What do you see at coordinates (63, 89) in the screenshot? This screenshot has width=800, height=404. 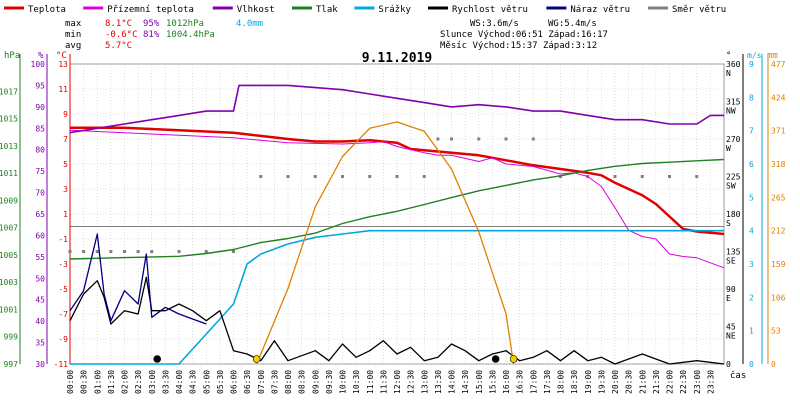 I see `y-tick-temp: 11` at bounding box center [63, 89].